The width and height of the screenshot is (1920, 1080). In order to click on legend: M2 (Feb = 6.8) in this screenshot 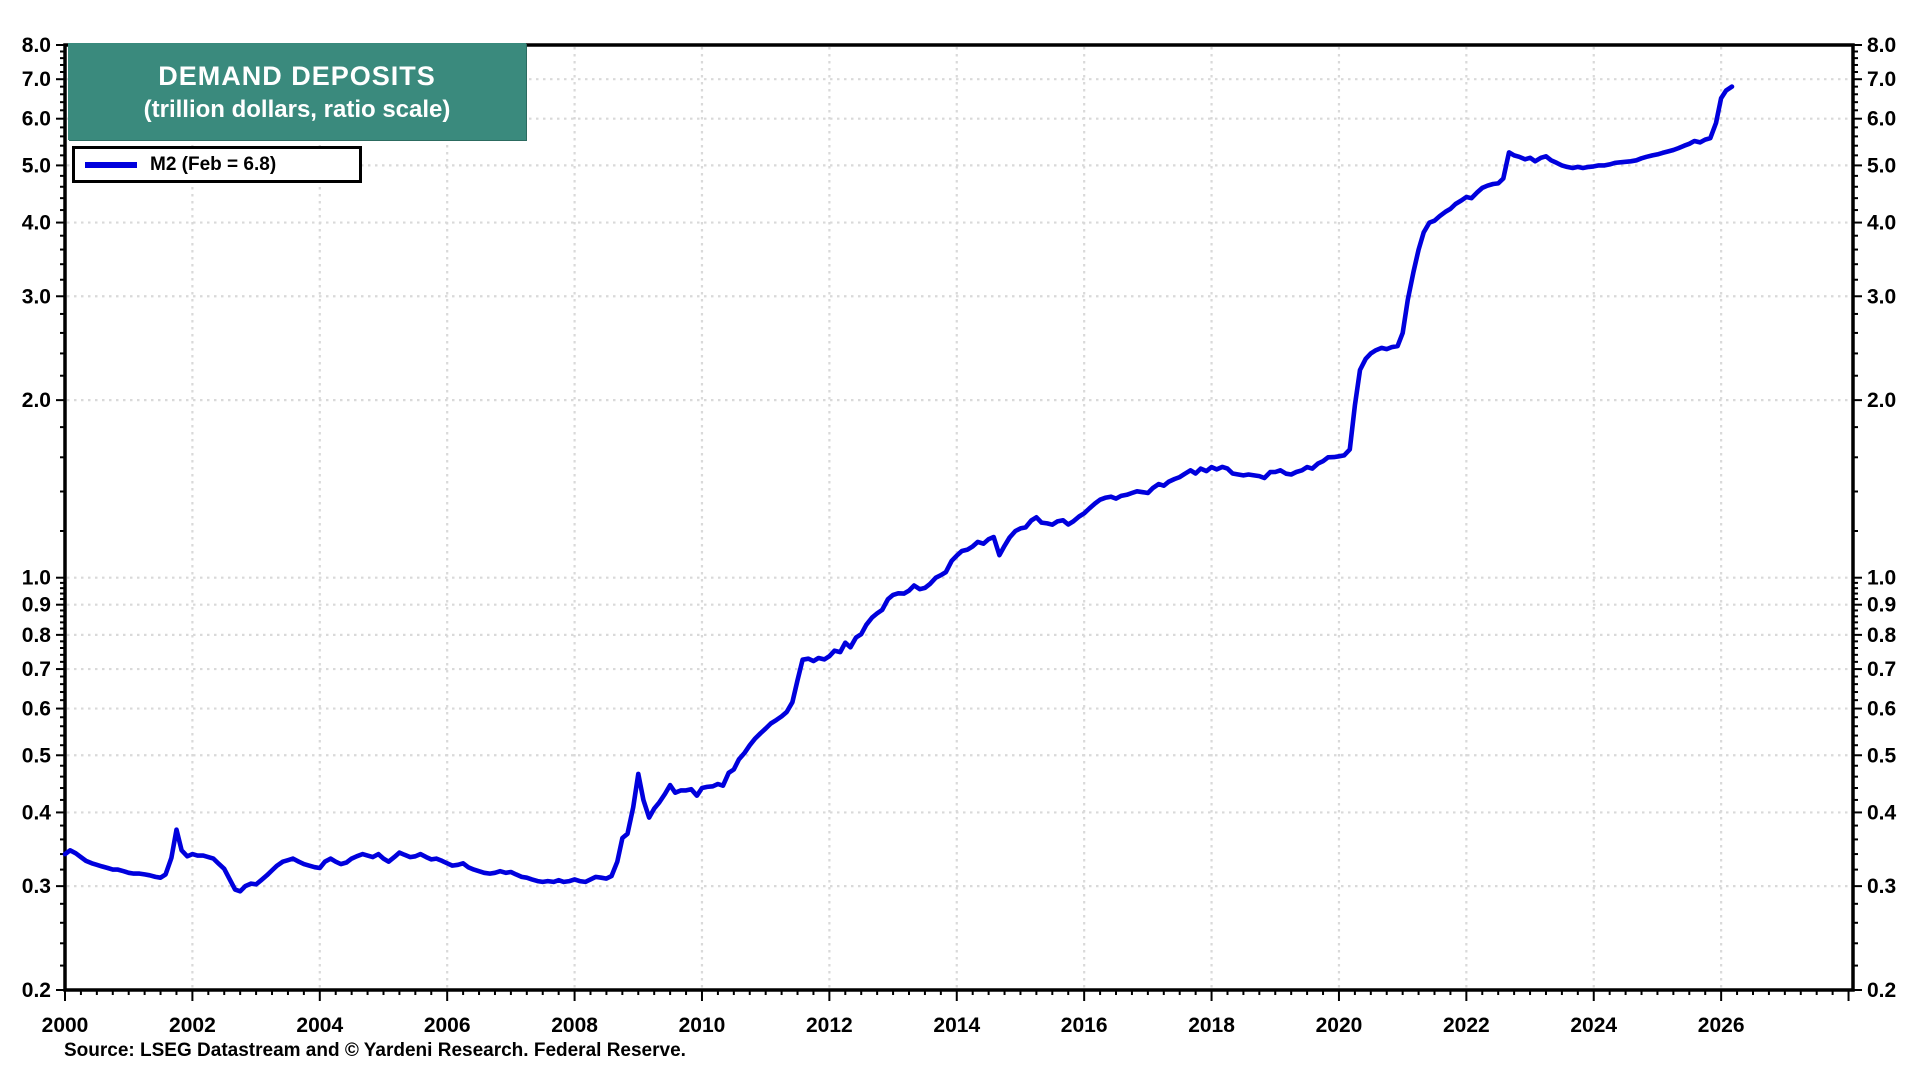, I will do `click(217, 164)`.